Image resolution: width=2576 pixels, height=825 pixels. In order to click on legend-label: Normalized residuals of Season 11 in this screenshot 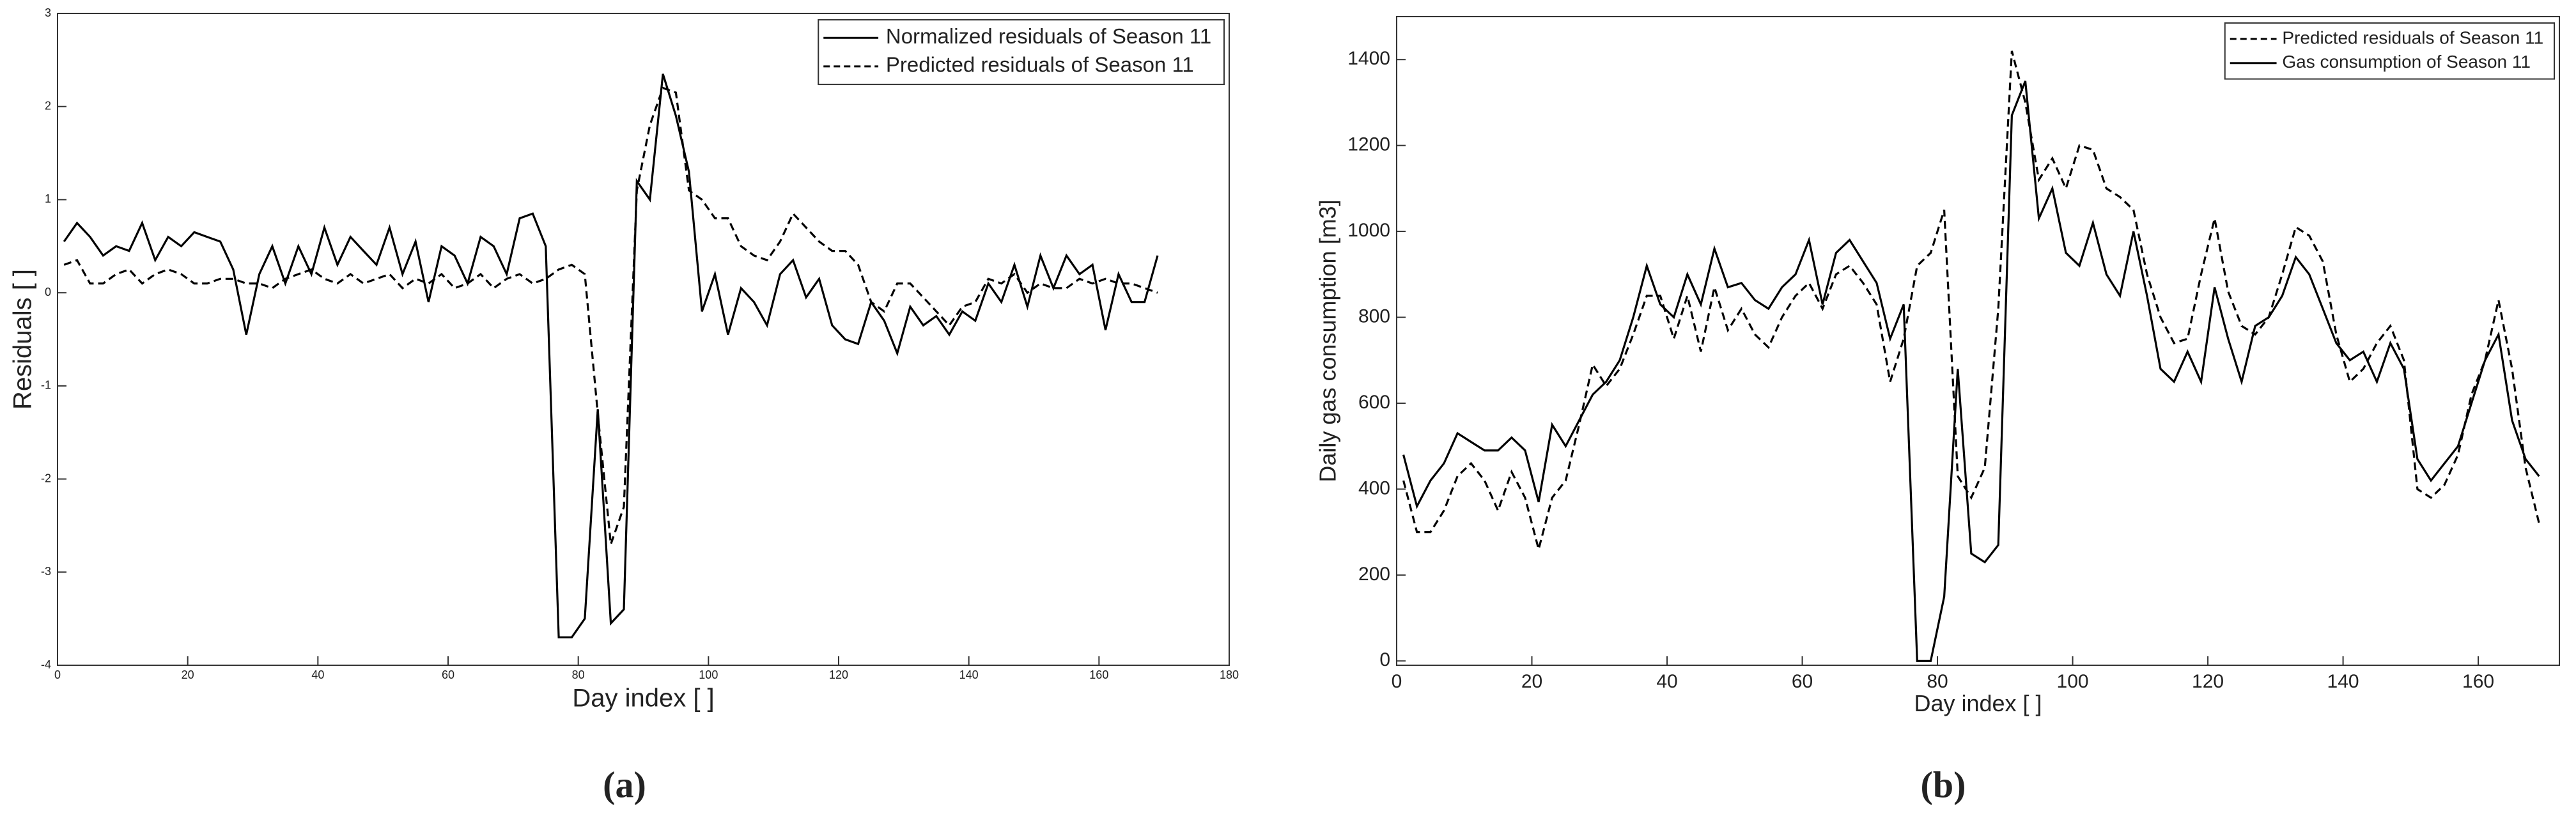, I will do `click(1048, 36)`.